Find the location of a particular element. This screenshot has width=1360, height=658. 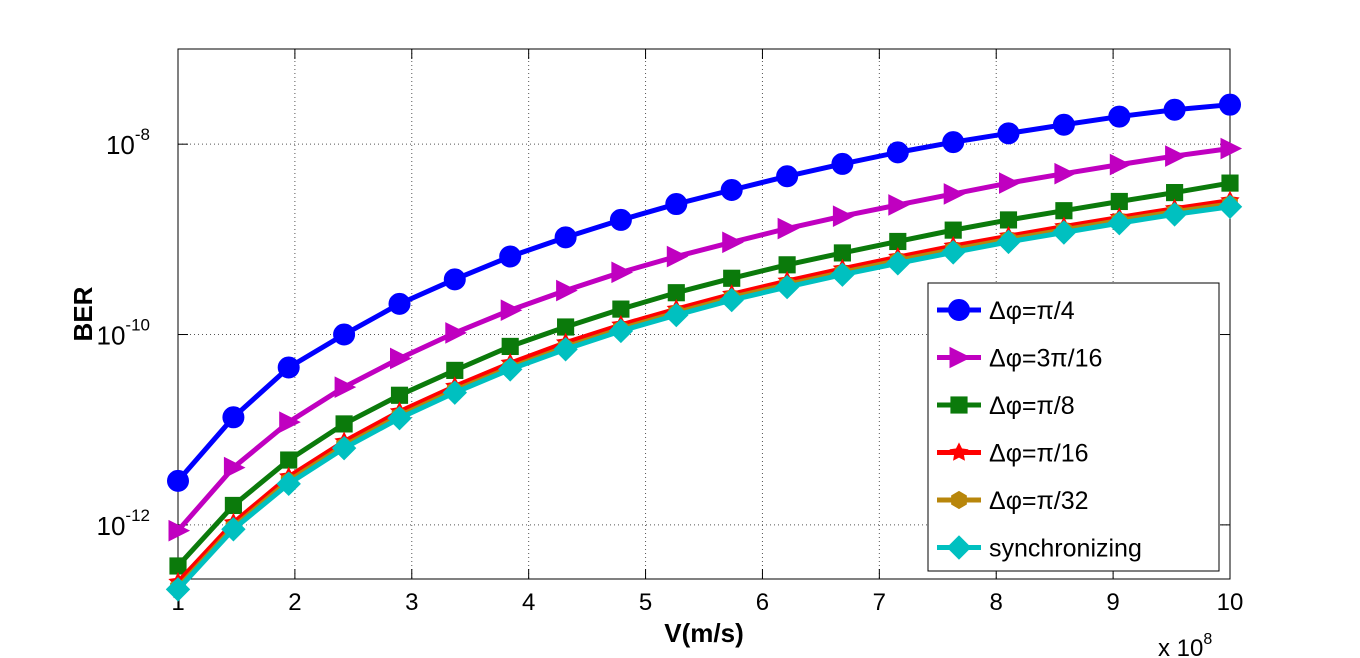

x-tick-label: 9 is located at coordinates (1112, 602).